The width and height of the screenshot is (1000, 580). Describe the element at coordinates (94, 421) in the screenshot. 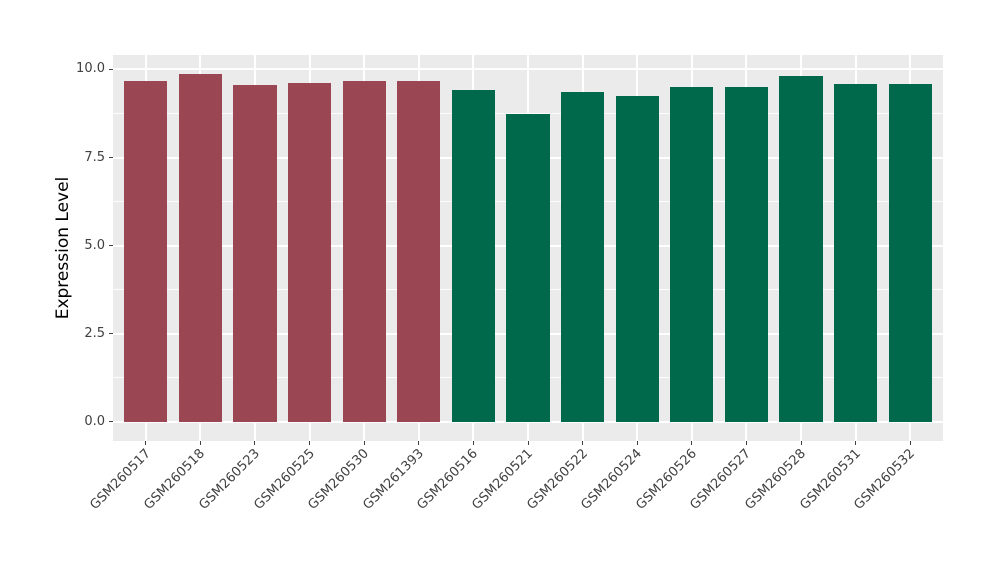

I see `y-tick-label: 0.0` at that location.